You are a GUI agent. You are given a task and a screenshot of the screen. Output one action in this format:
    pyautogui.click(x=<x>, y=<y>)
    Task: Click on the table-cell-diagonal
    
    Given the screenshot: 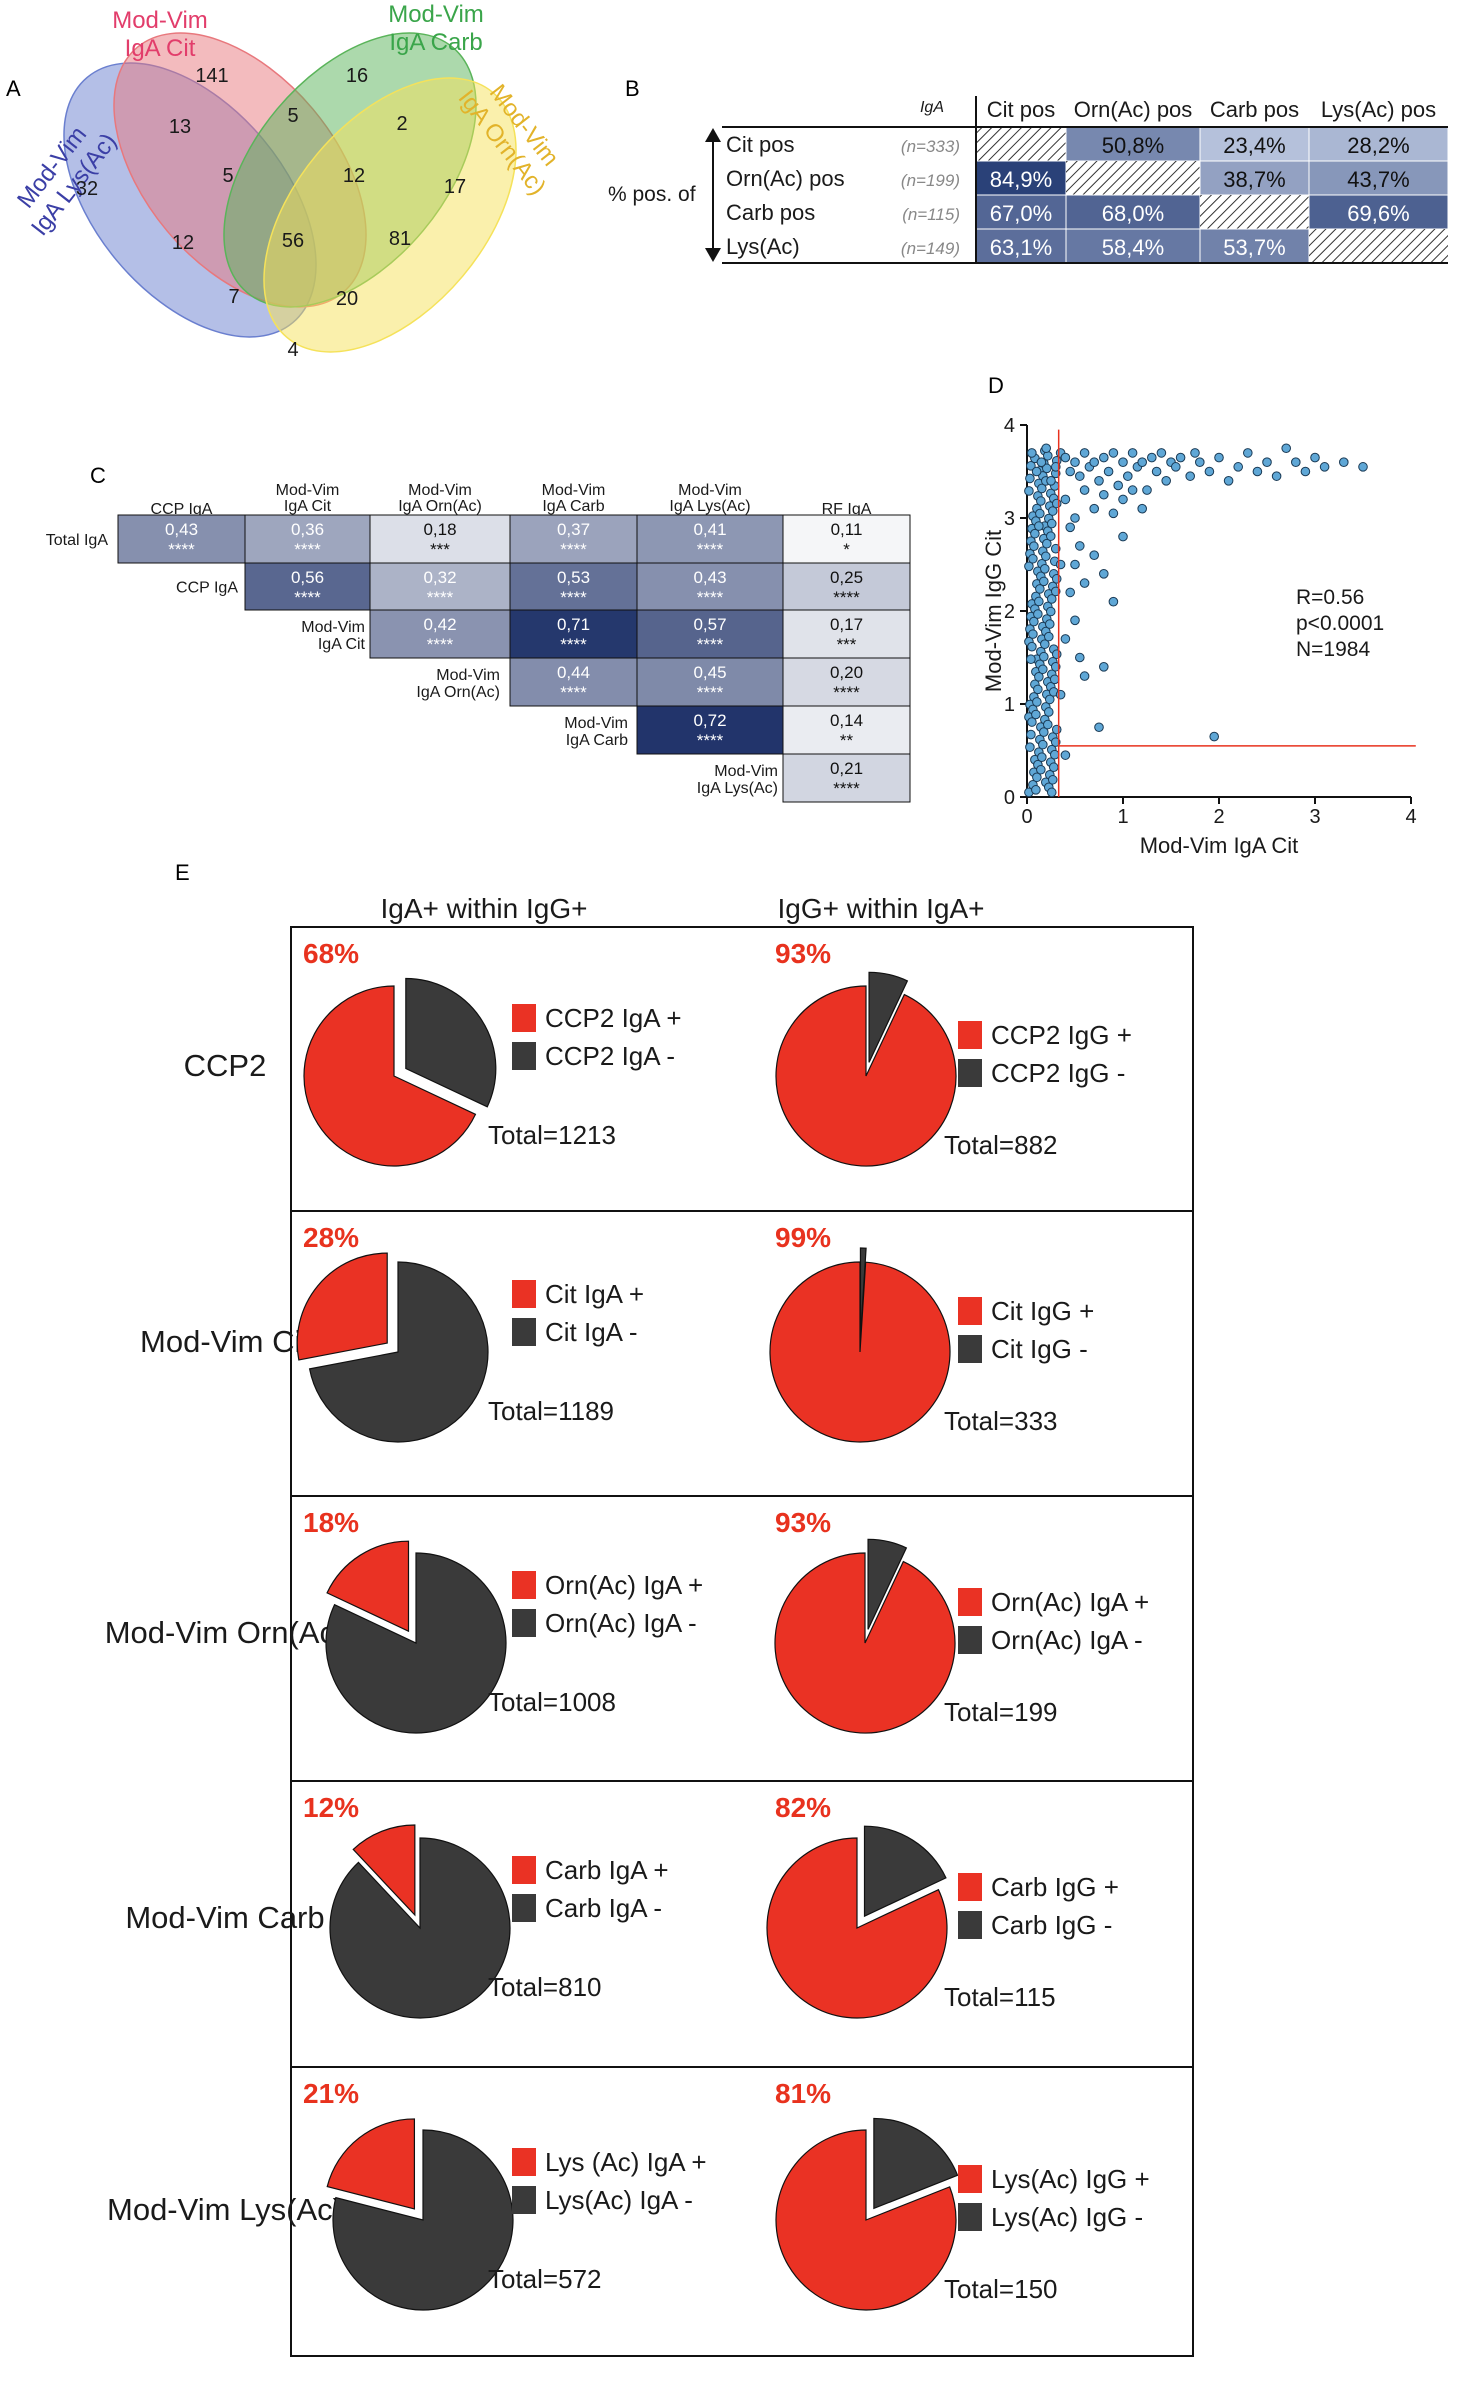 What is the action you would take?
    pyautogui.click(x=1254, y=212)
    